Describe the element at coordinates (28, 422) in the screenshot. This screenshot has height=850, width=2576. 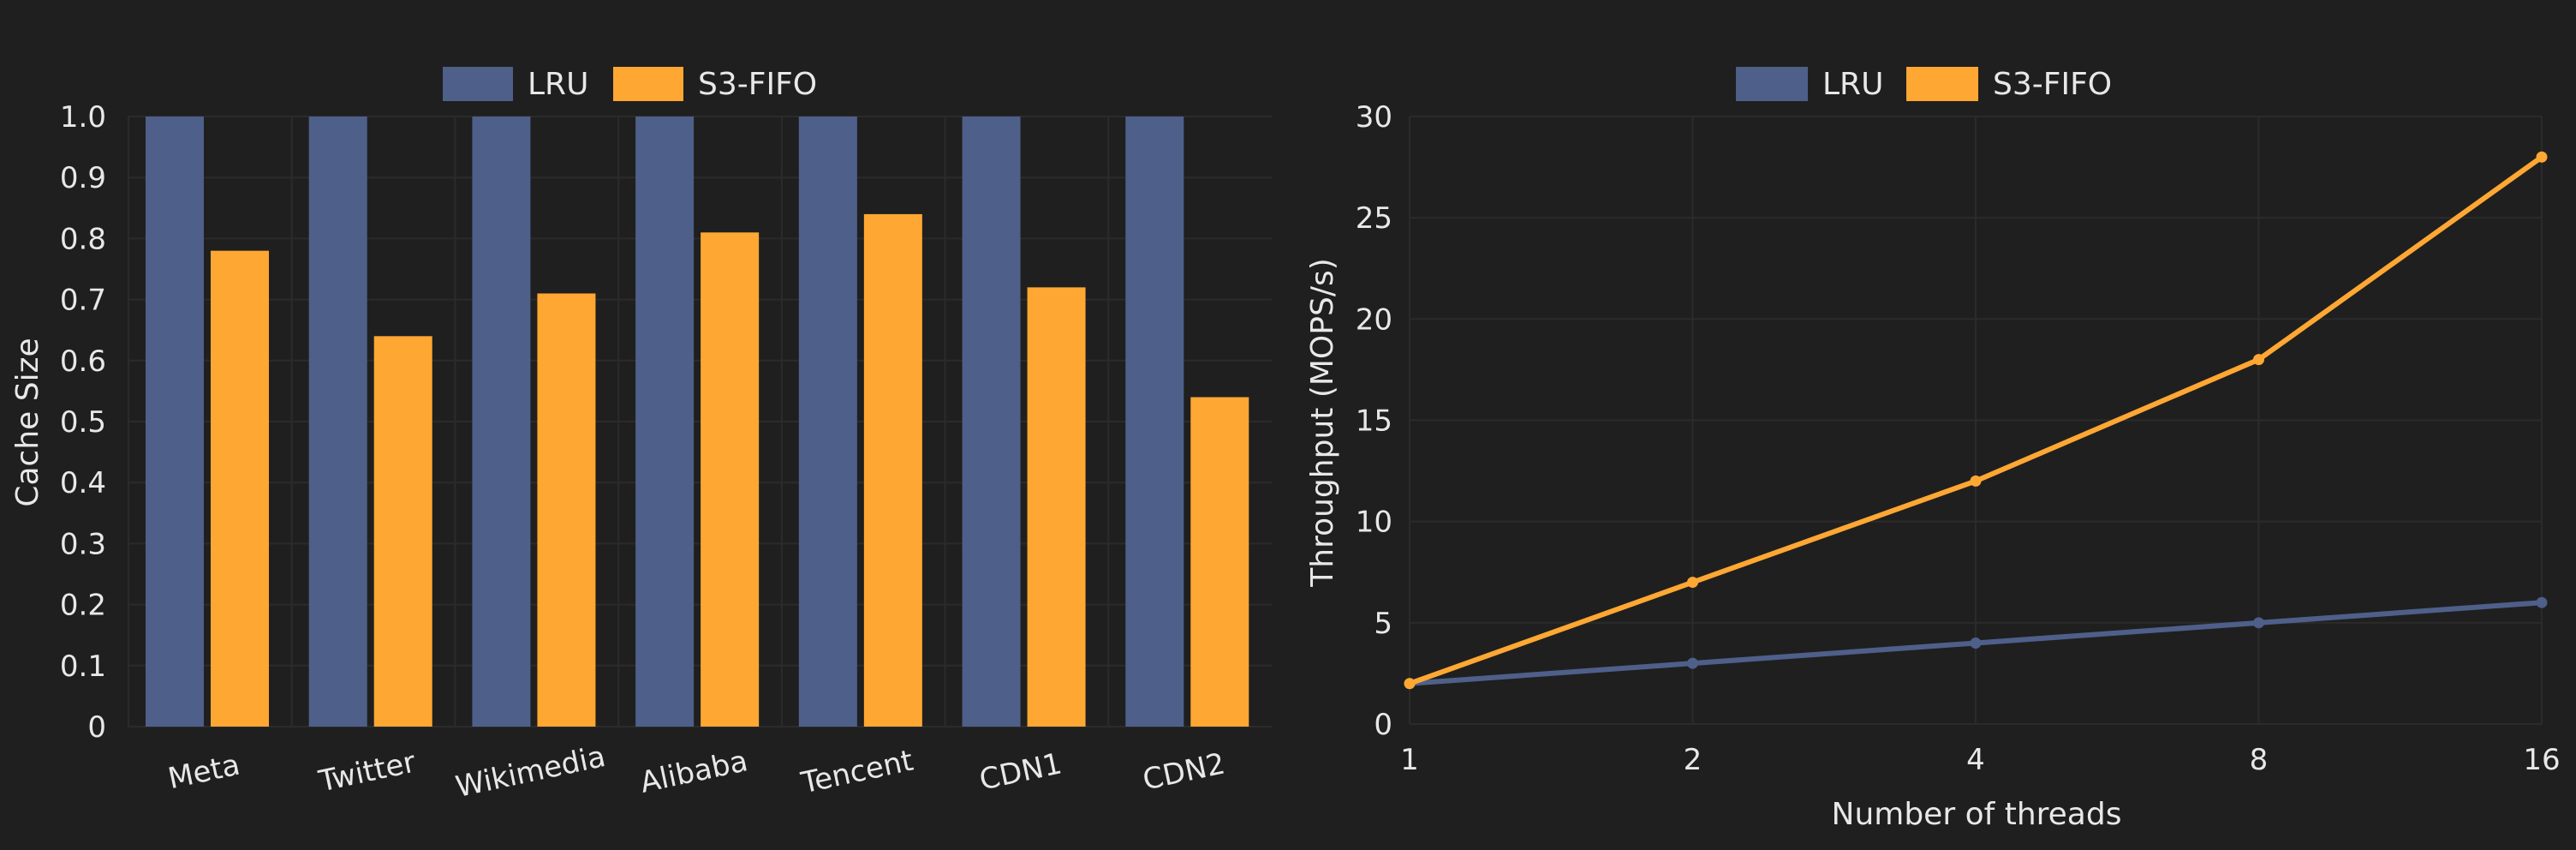
I see `bar-chart-y-axis-title: Cache Size` at that location.